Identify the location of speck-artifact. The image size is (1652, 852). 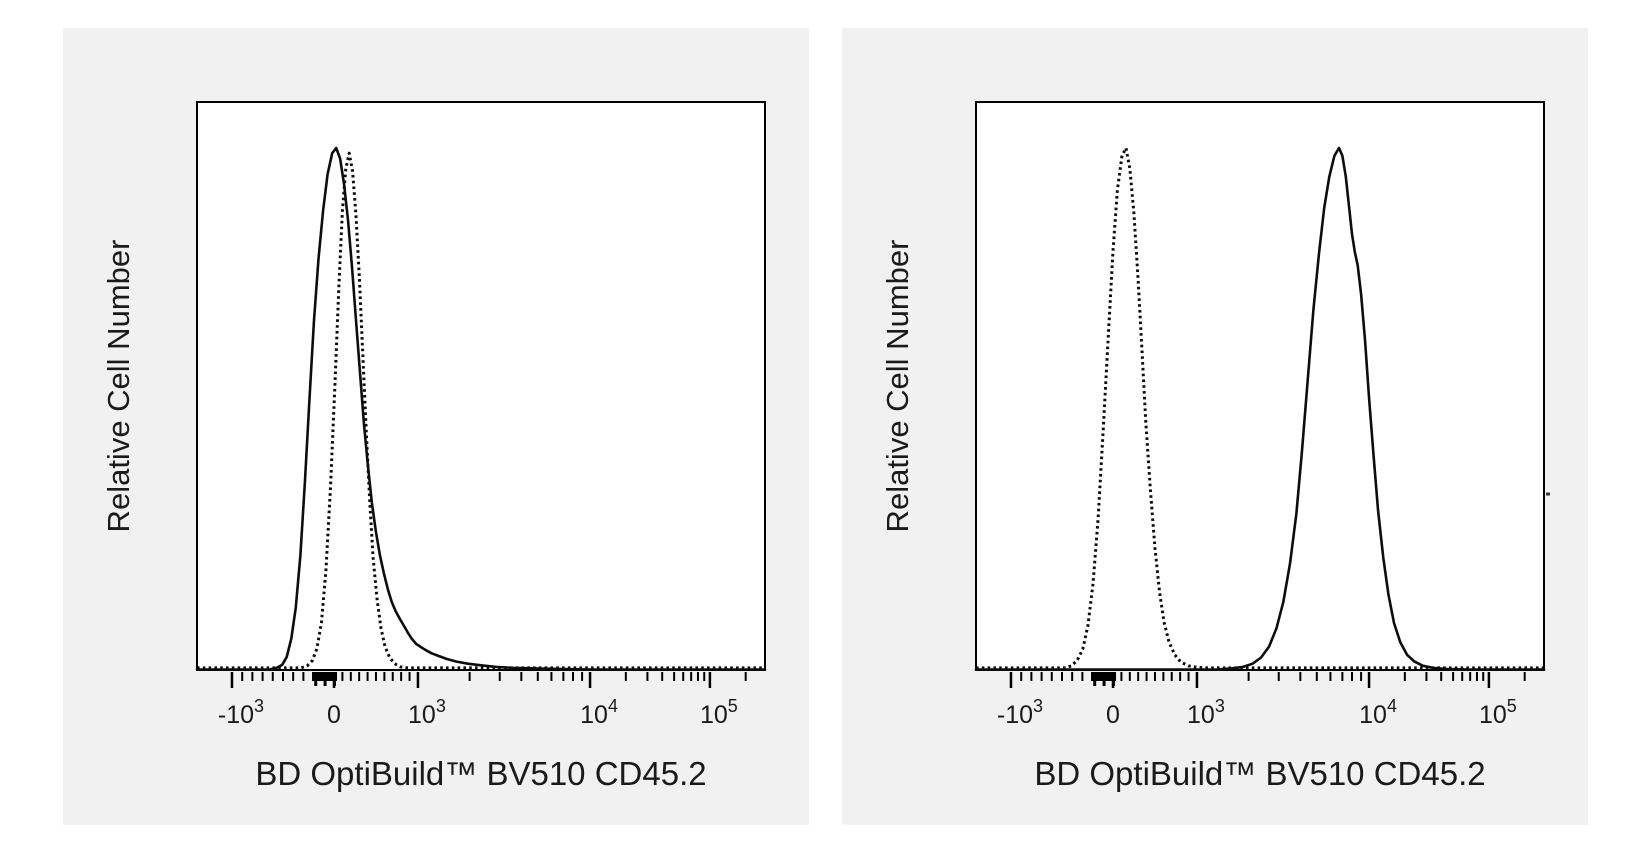
(1547, 494).